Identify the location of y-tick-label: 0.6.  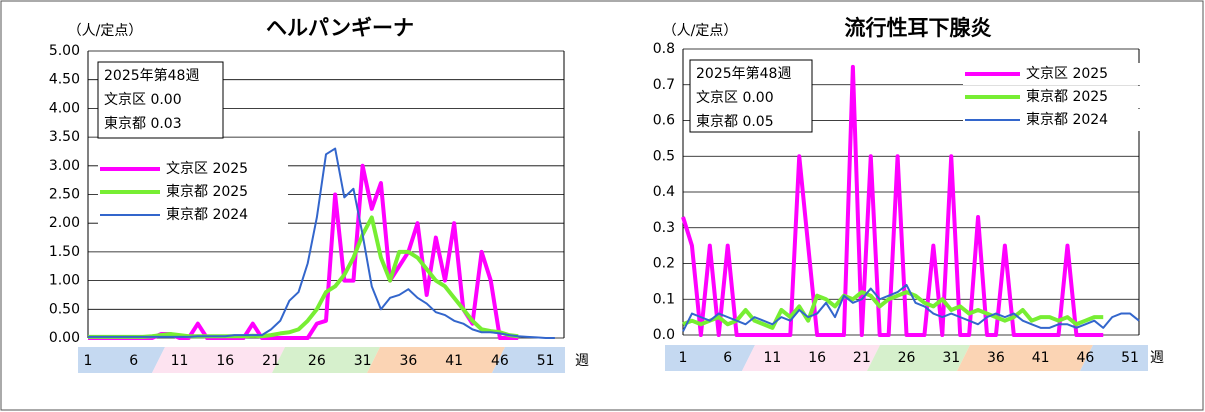
(664, 121).